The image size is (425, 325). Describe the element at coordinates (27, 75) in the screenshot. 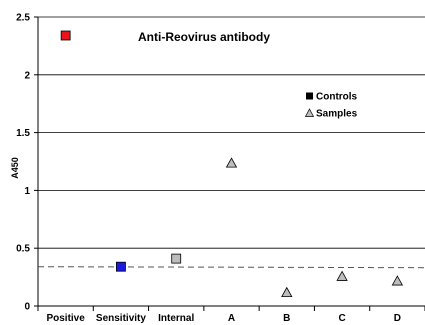

I see `y-tick-label: 2` at that location.